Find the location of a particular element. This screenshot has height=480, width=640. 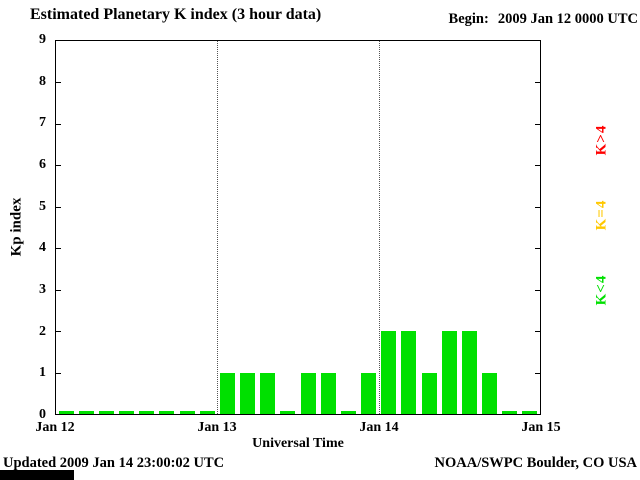

x-axis-tick-label: Jan 14 is located at coordinates (379, 427).